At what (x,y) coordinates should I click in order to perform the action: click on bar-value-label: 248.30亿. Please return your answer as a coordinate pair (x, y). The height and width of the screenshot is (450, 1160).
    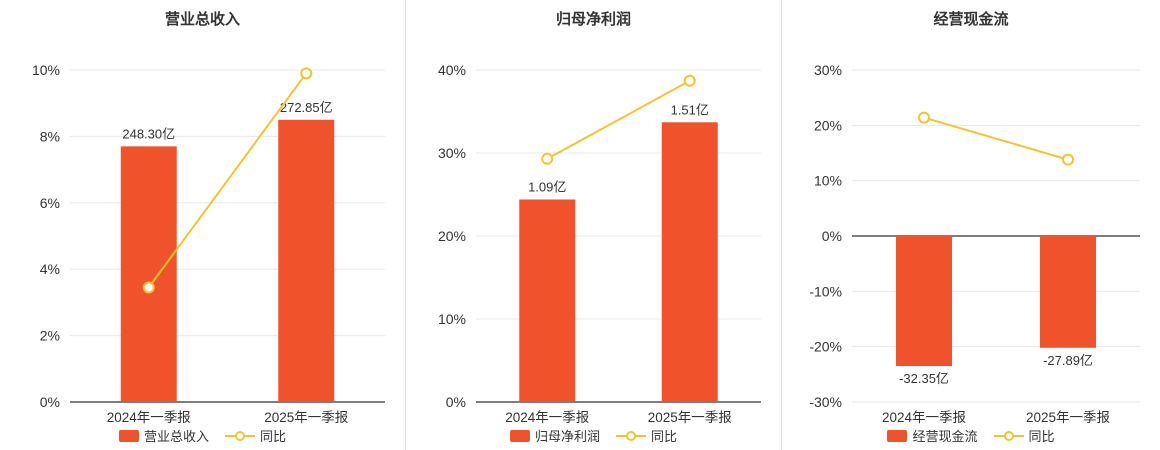
    Looking at the image, I should click on (148, 133).